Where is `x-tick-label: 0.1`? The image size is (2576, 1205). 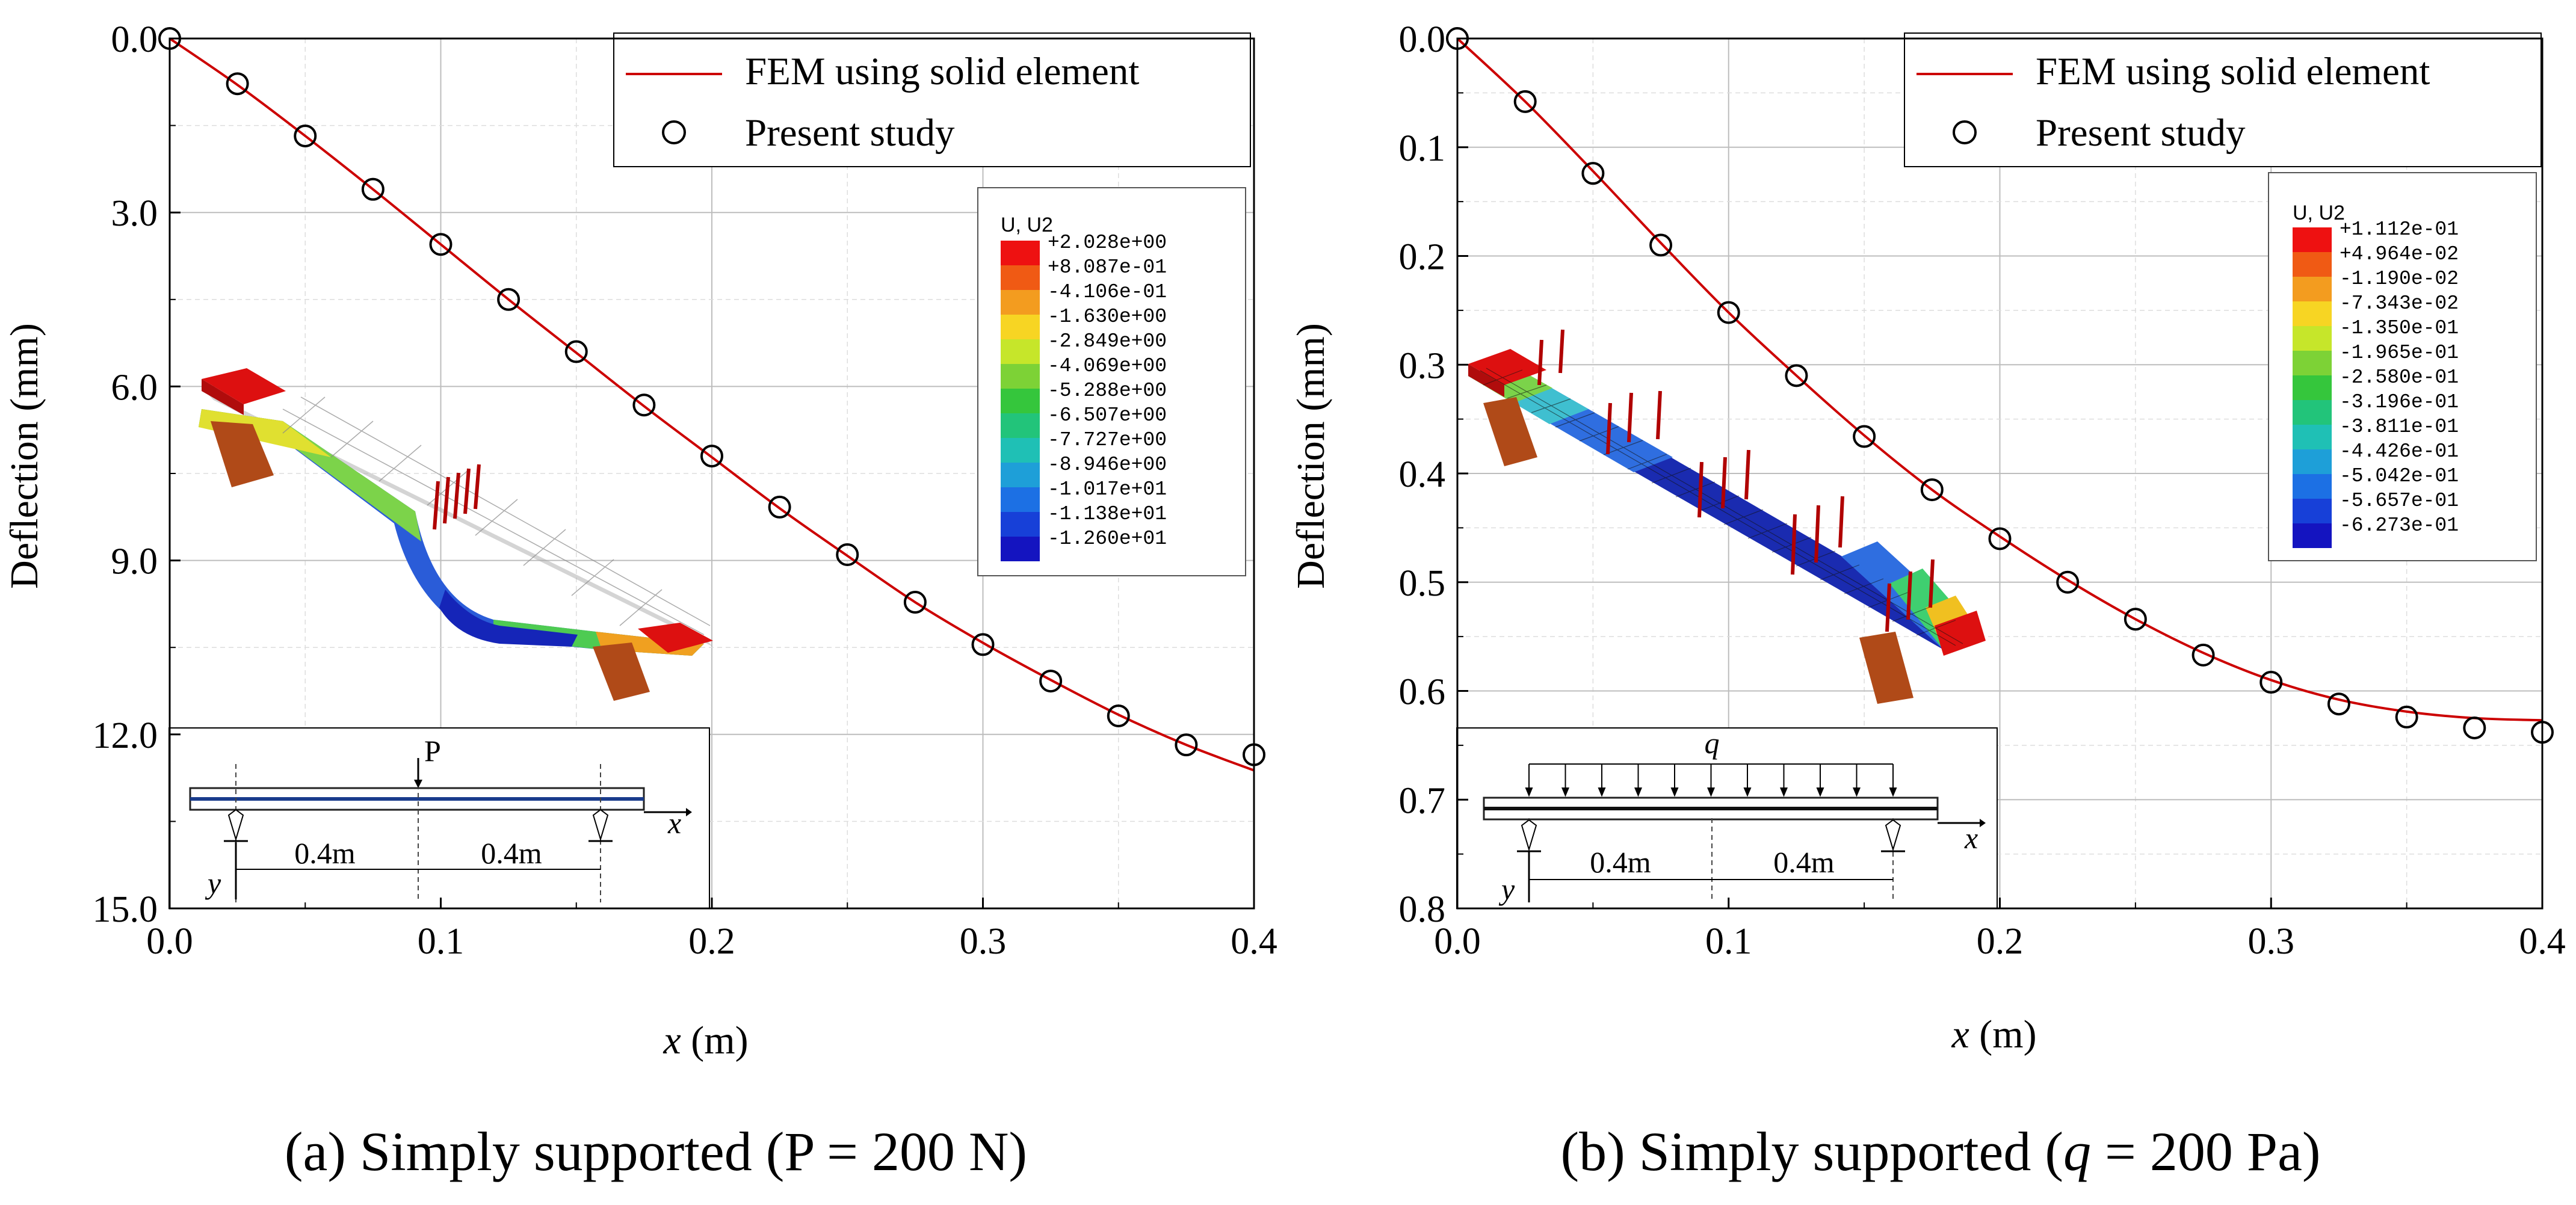 x-tick-label: 0.1 is located at coordinates (1728, 942).